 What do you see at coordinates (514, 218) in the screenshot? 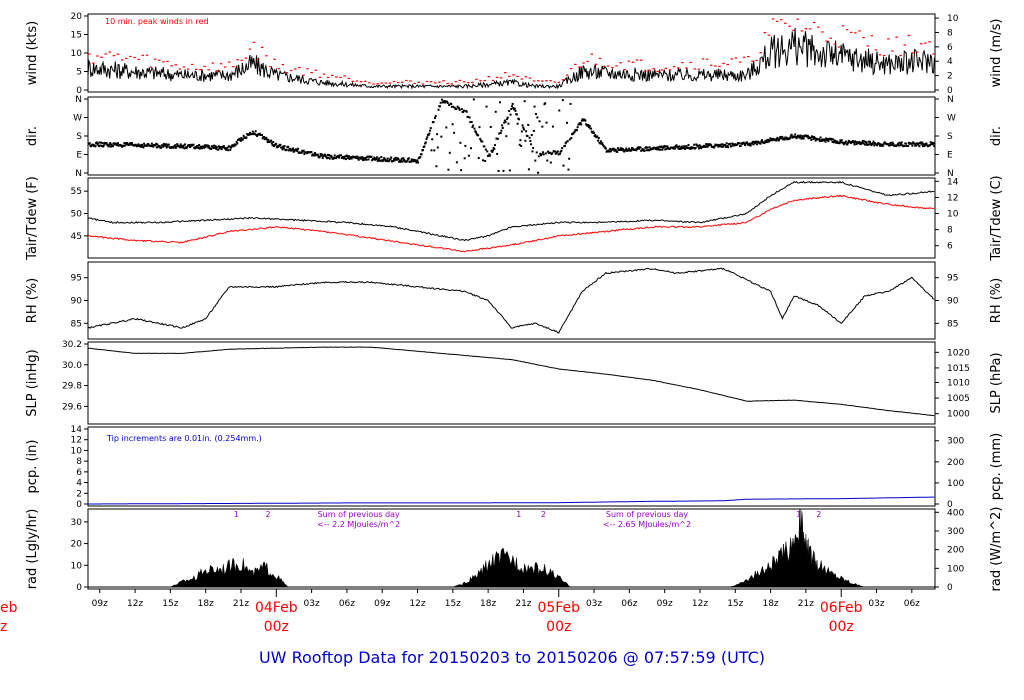
I see `panel-temp: 45 50 55 6 8 10 12 14 Tair/Tdew (F) Tair/Tdew (C)` at bounding box center [514, 218].